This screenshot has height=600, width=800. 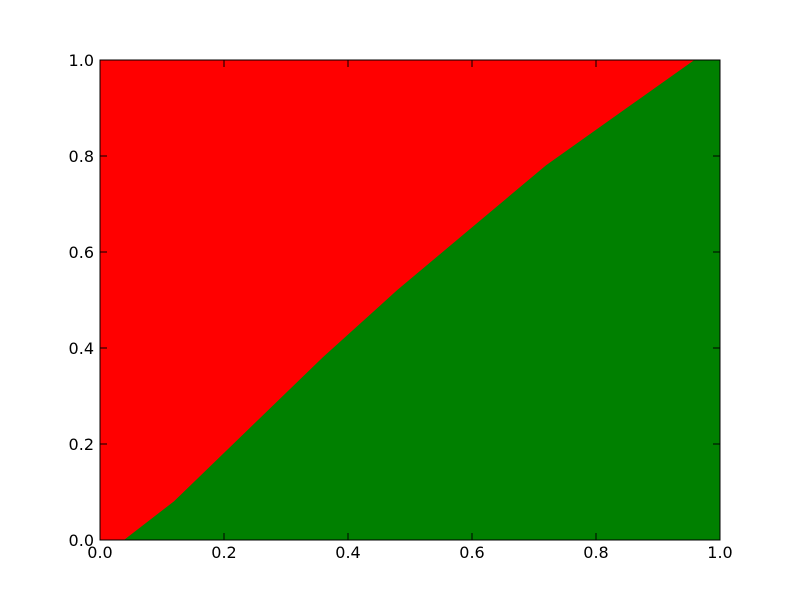 What do you see at coordinates (81, 60) in the screenshot?
I see `y-tick-label: 1.0` at bounding box center [81, 60].